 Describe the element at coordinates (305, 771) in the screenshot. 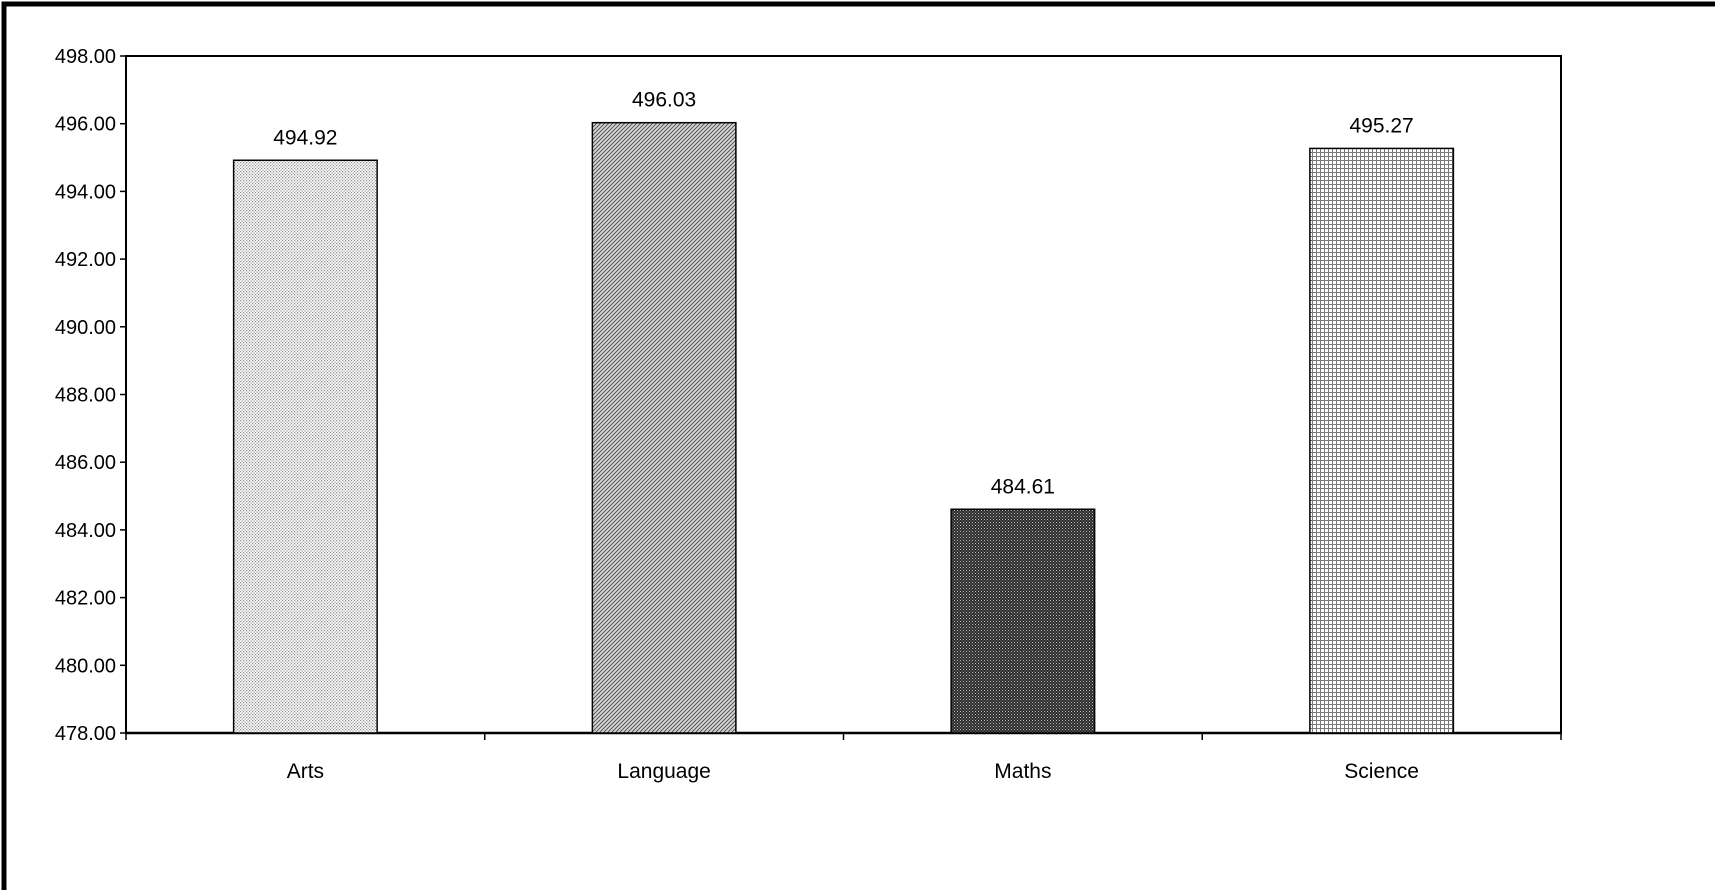

I see `x-tick-label: Arts` at that location.